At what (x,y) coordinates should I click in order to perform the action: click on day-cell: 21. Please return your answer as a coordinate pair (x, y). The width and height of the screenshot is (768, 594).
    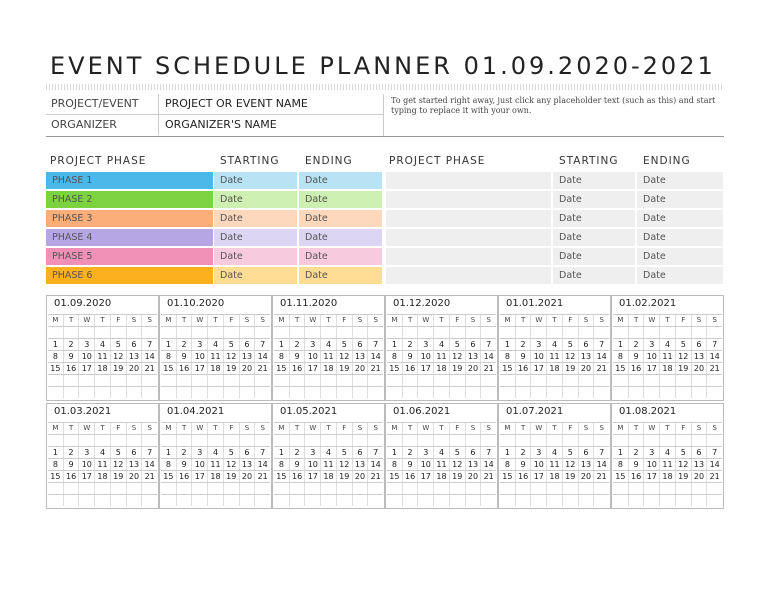
    Looking at the image, I should click on (601, 368).